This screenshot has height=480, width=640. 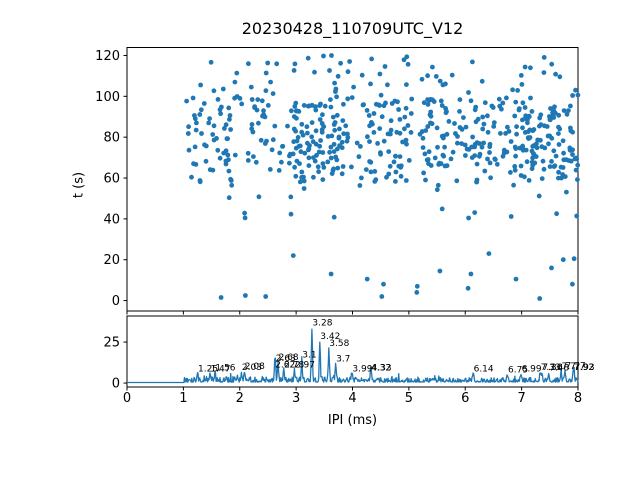 I want to click on peak-label: 6.14, so click(x=484, y=370).